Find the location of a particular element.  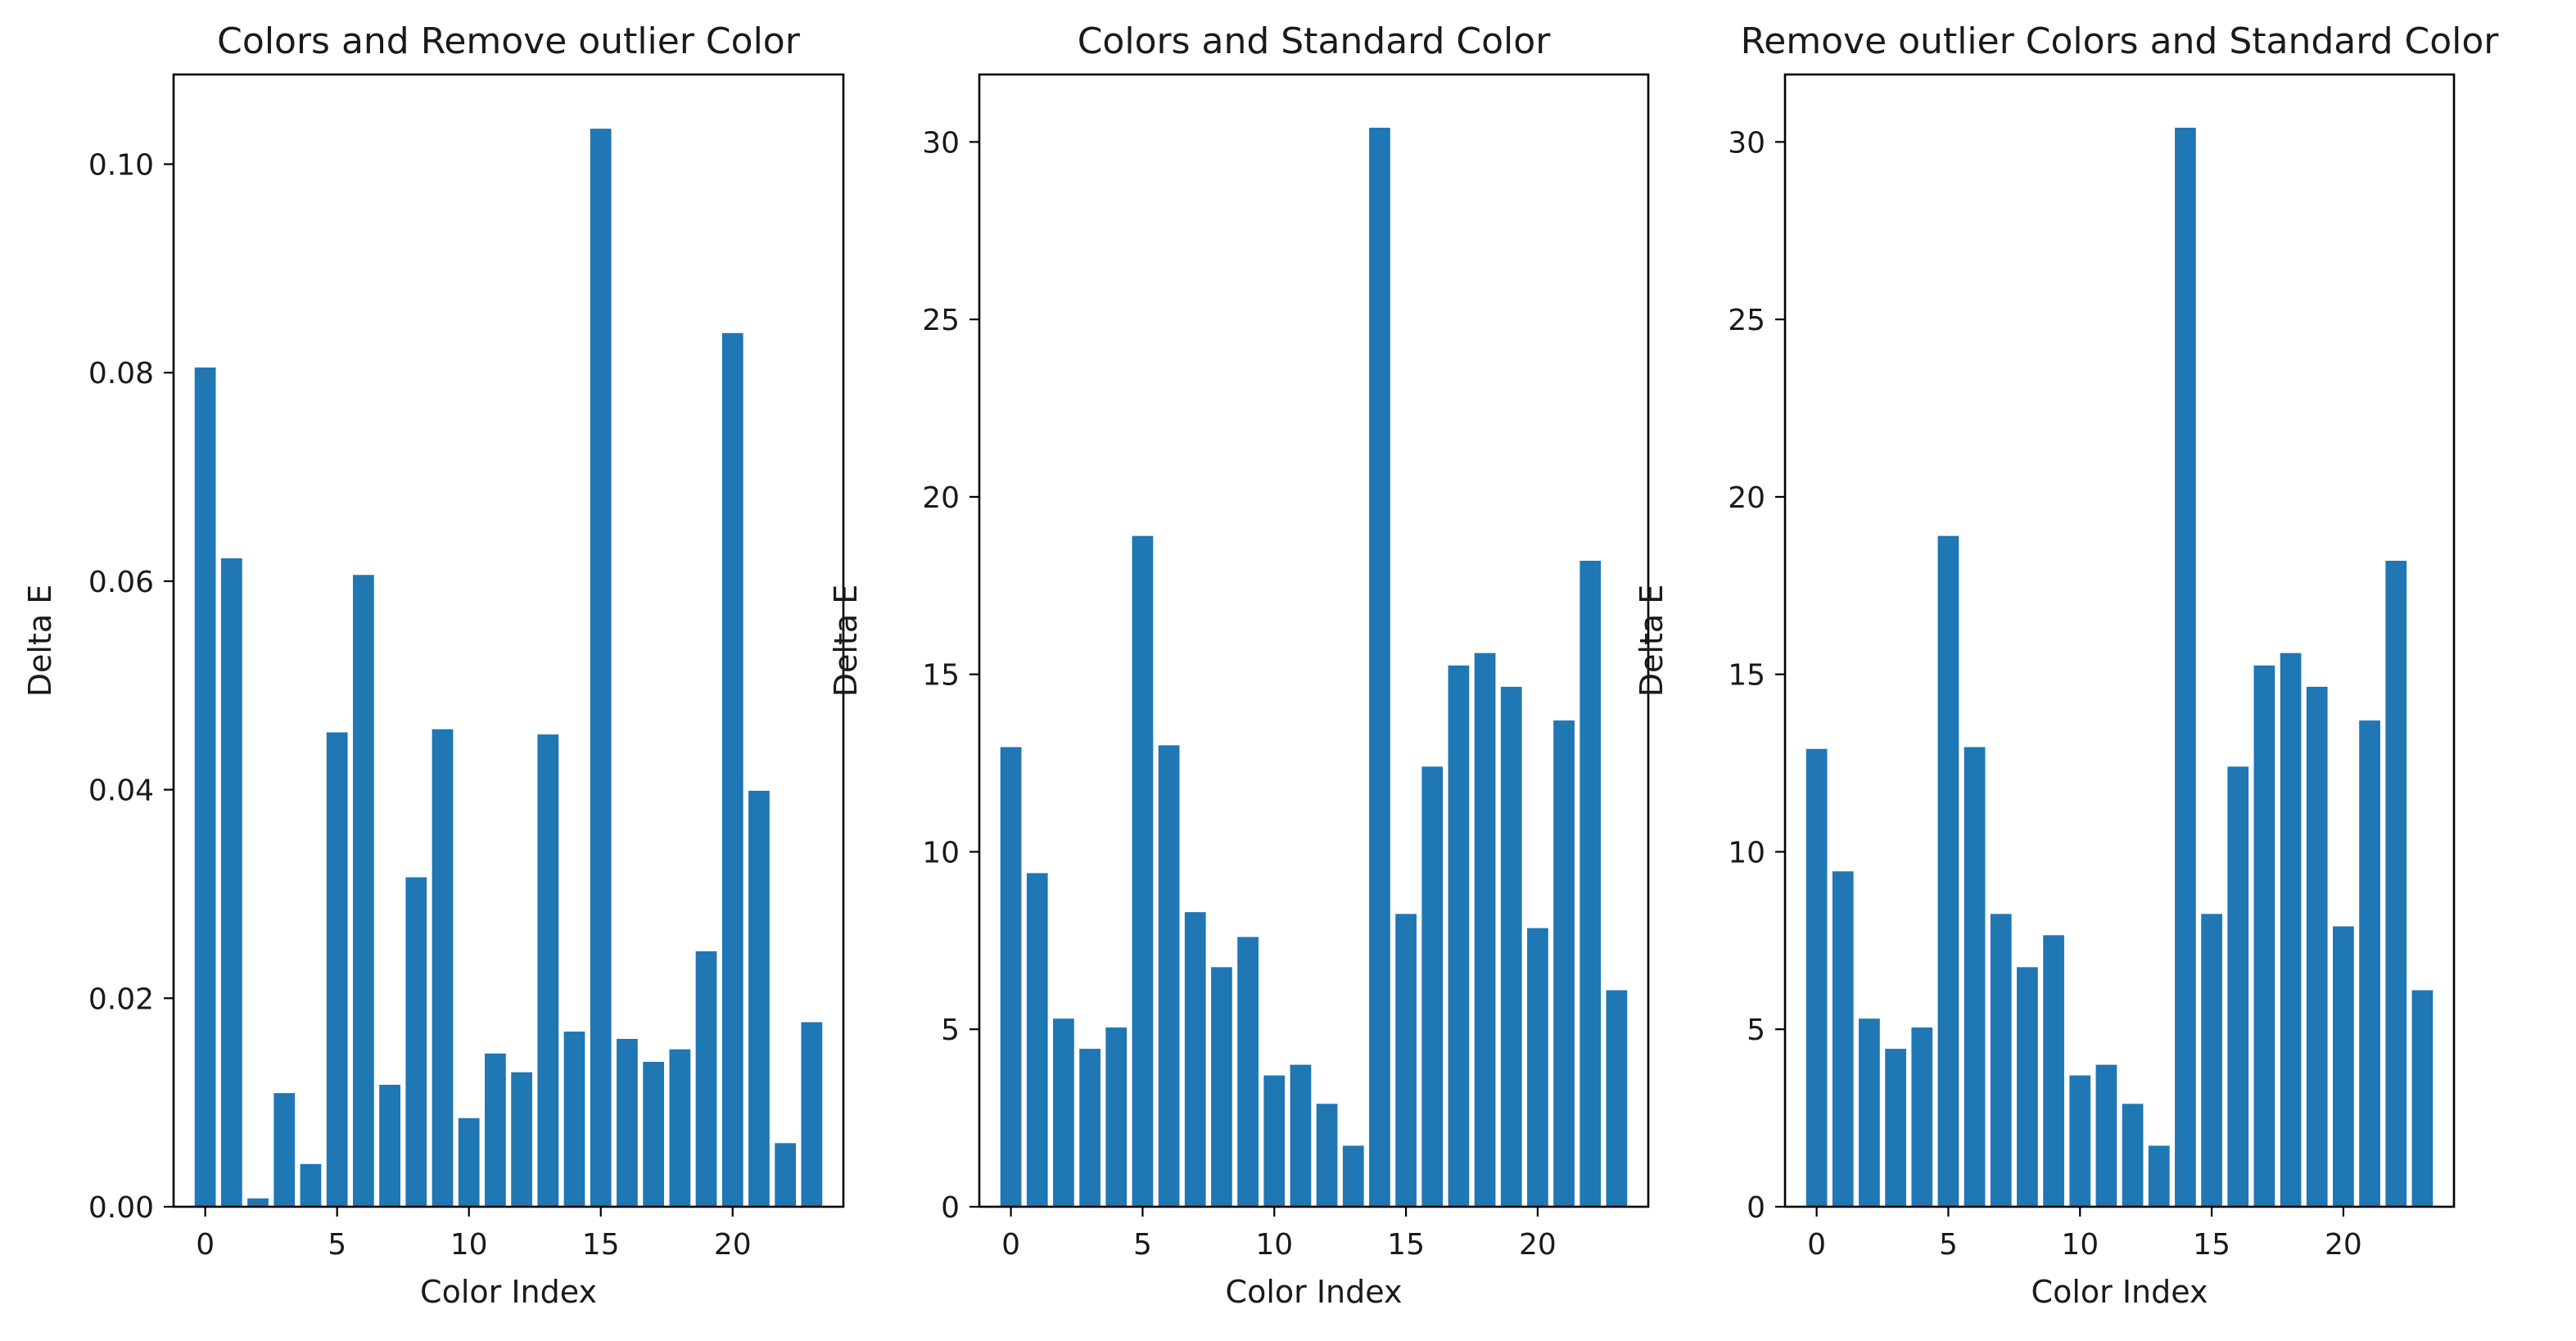

chart-title: Remove outlier Colors and Standard Color is located at coordinates (2120, 41).